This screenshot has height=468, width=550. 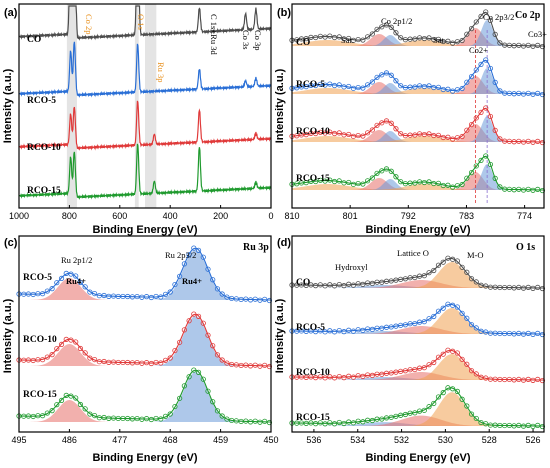 What do you see at coordinates (475, 255) in the screenshot?
I see `panel-d-anno-m-o: M-O` at bounding box center [475, 255].